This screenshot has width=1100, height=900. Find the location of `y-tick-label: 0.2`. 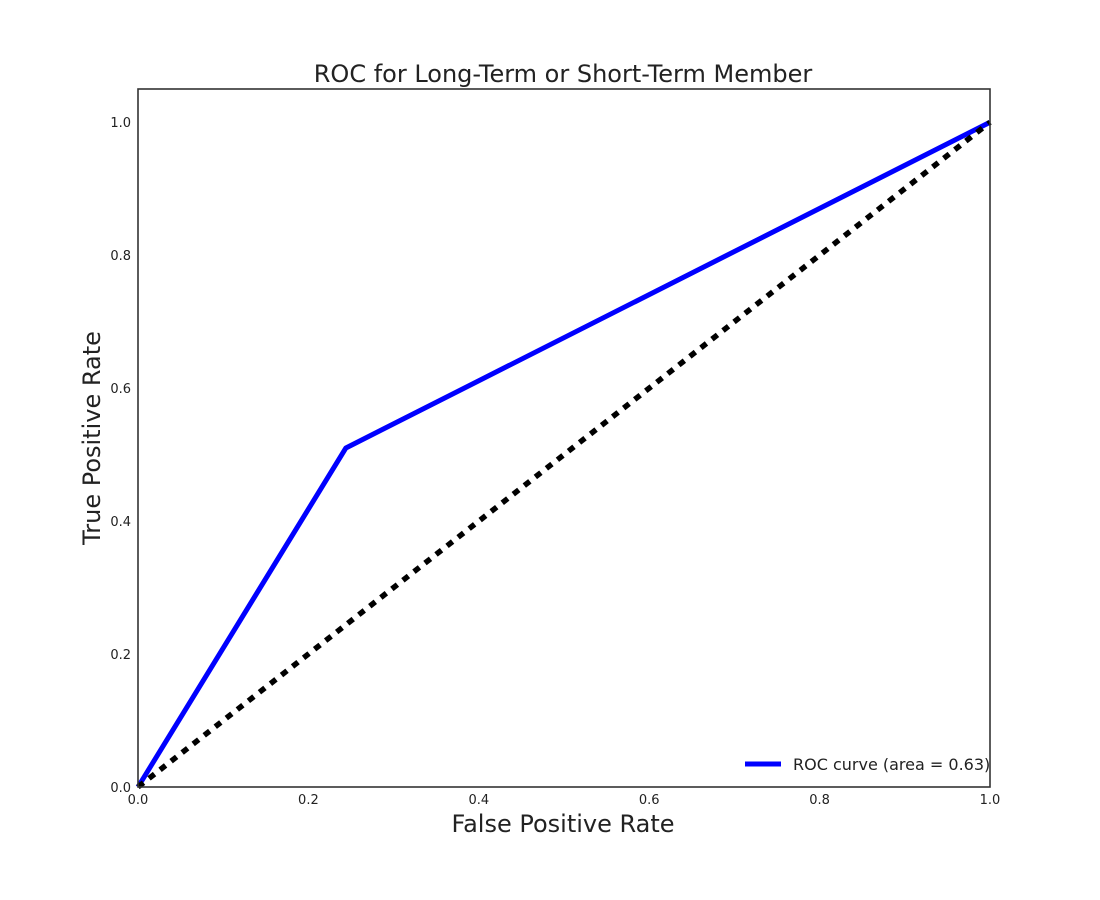

y-tick-label: 0.2 is located at coordinates (120, 655).